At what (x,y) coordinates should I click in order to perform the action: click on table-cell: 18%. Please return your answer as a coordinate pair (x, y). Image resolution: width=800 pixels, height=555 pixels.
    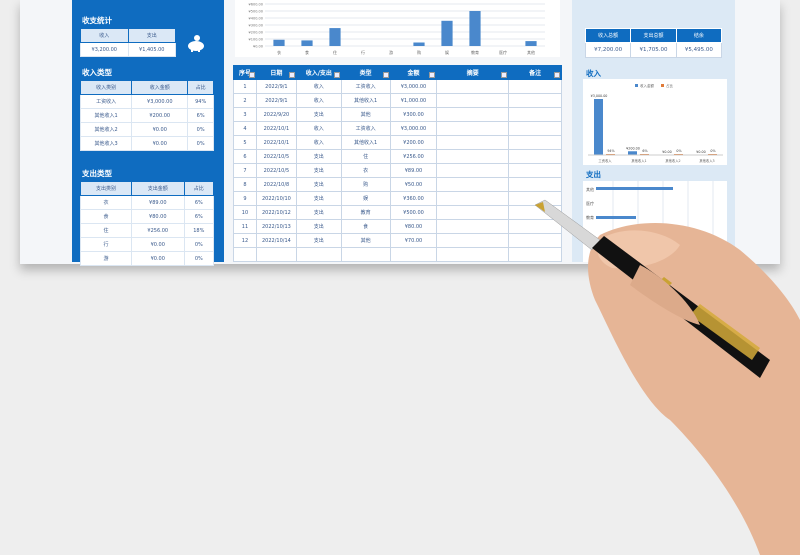
    Looking at the image, I should click on (199, 230).